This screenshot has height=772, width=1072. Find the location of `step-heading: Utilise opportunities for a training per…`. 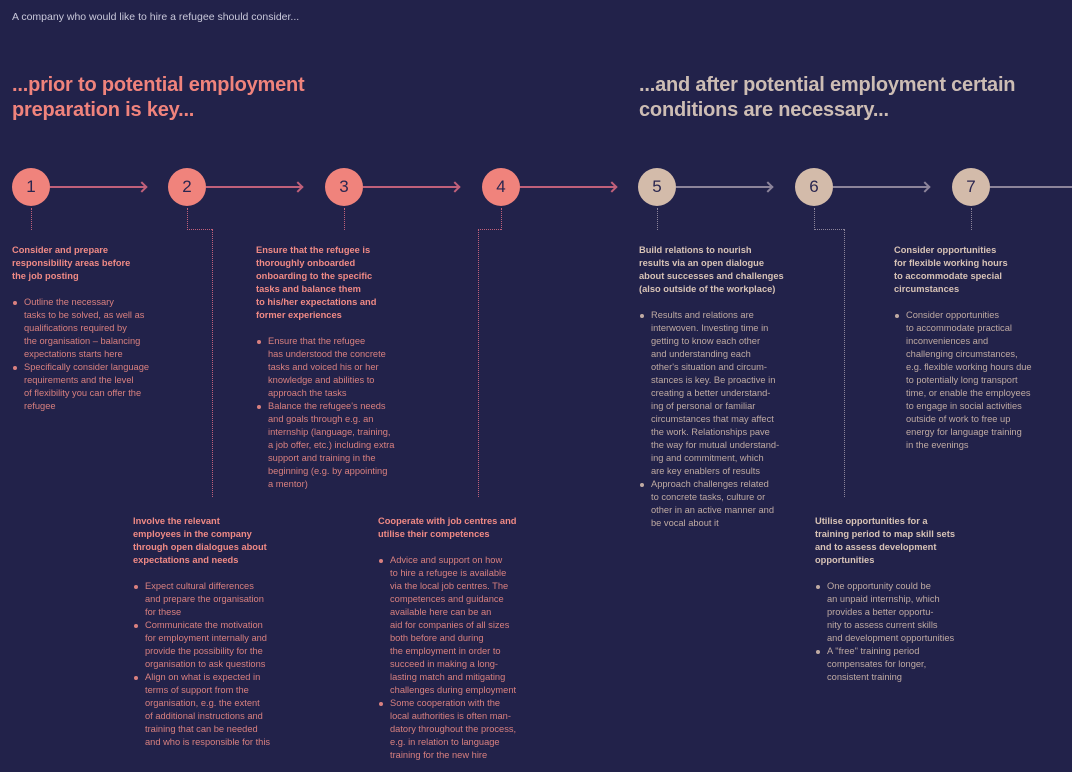

step-heading: Utilise opportunities for a training per… is located at coordinates (885, 540).